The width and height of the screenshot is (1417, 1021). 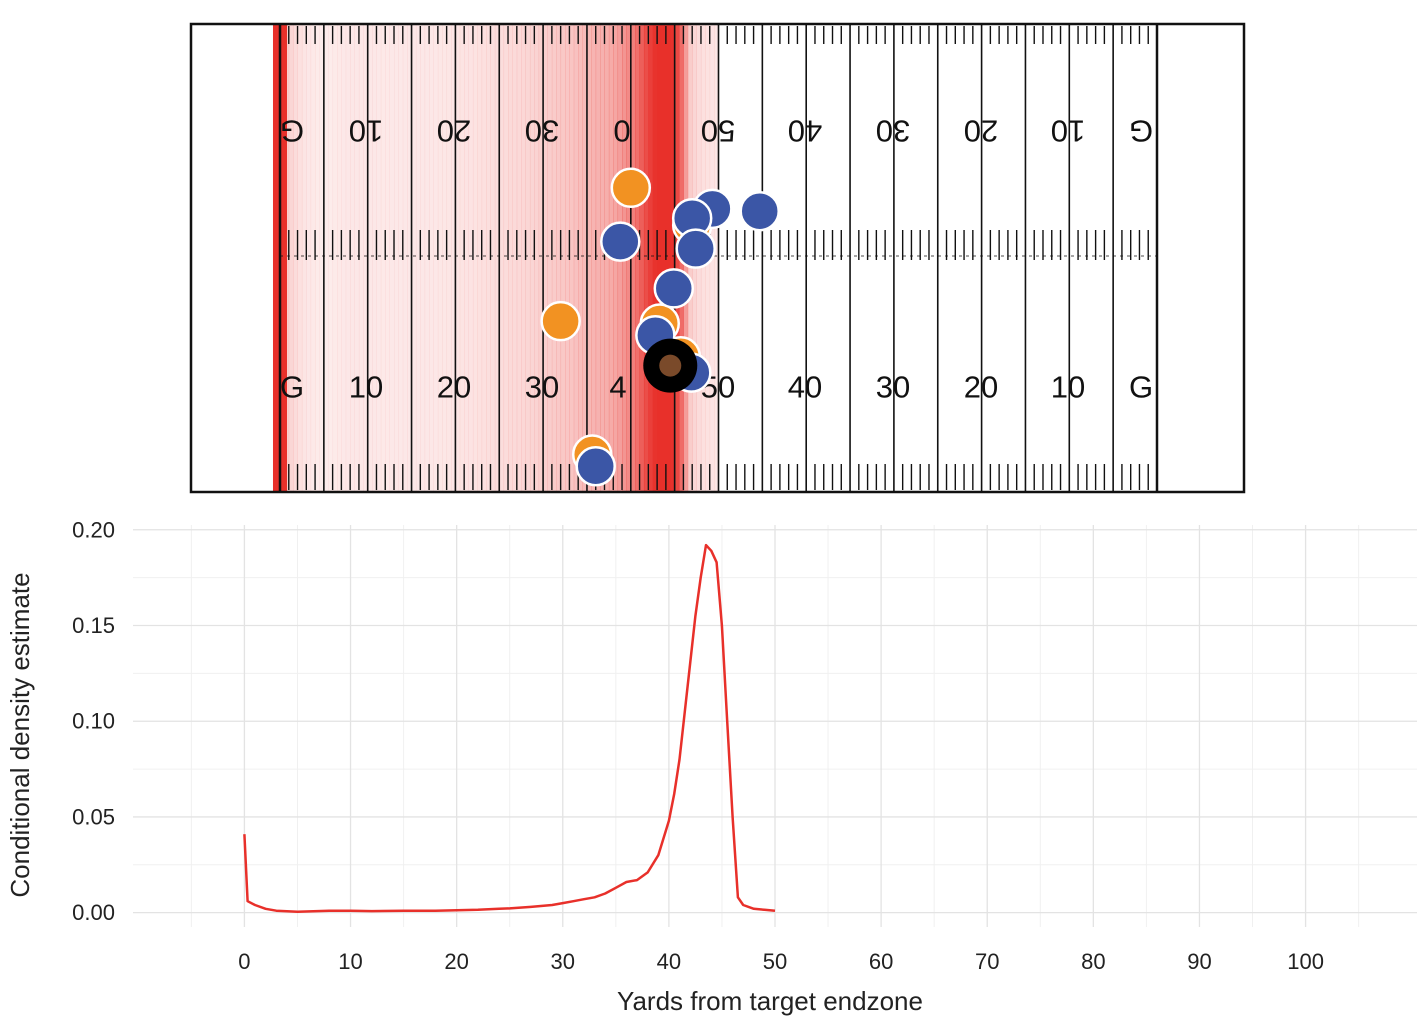 I want to click on density-curve, so click(x=509, y=728).